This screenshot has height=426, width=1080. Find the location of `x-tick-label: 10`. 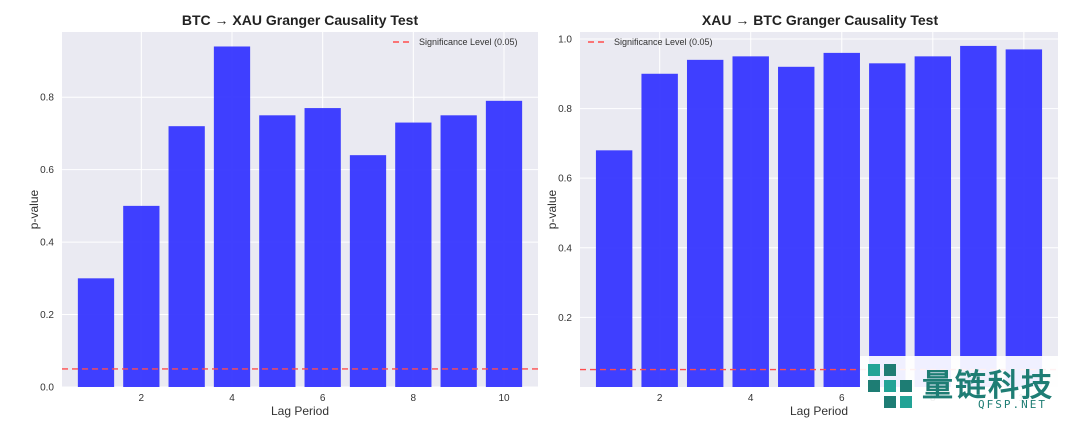

x-tick-label: 10 is located at coordinates (504, 398).